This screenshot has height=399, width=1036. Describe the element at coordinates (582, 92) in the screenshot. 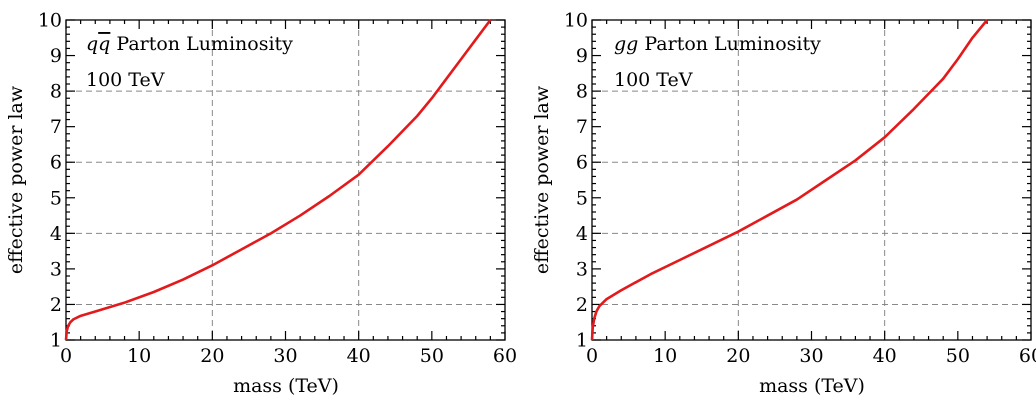

I see `right-ytick-label-8: 8` at that location.